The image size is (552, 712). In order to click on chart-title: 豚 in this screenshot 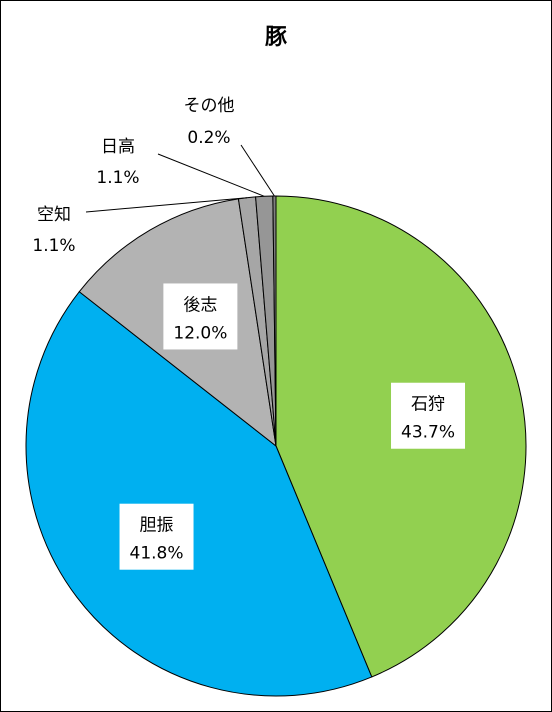, I will do `click(275, 37)`.